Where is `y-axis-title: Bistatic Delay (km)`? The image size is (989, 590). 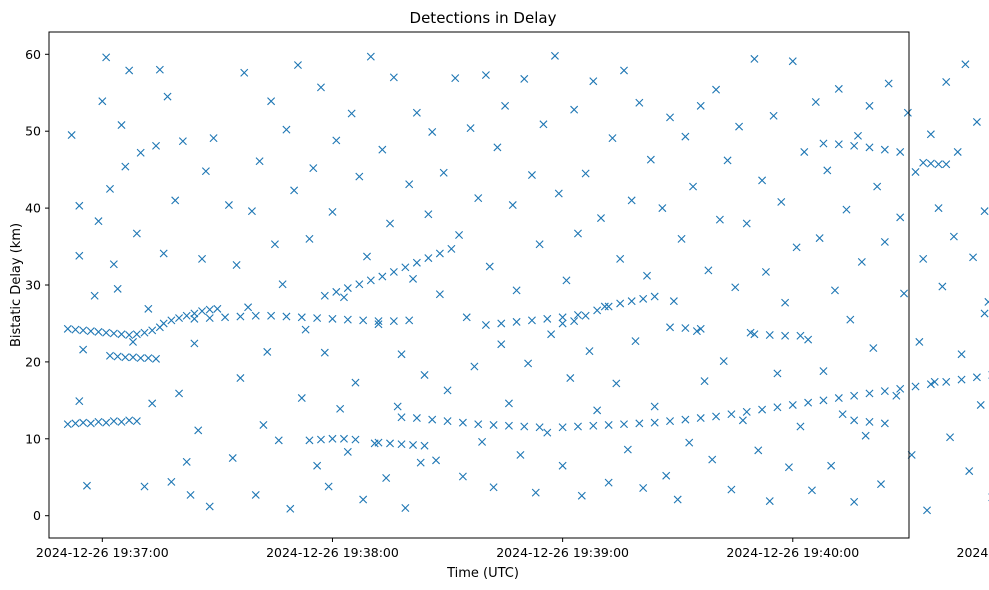 y-axis-title: Bistatic Delay (km) is located at coordinates (16, 285).